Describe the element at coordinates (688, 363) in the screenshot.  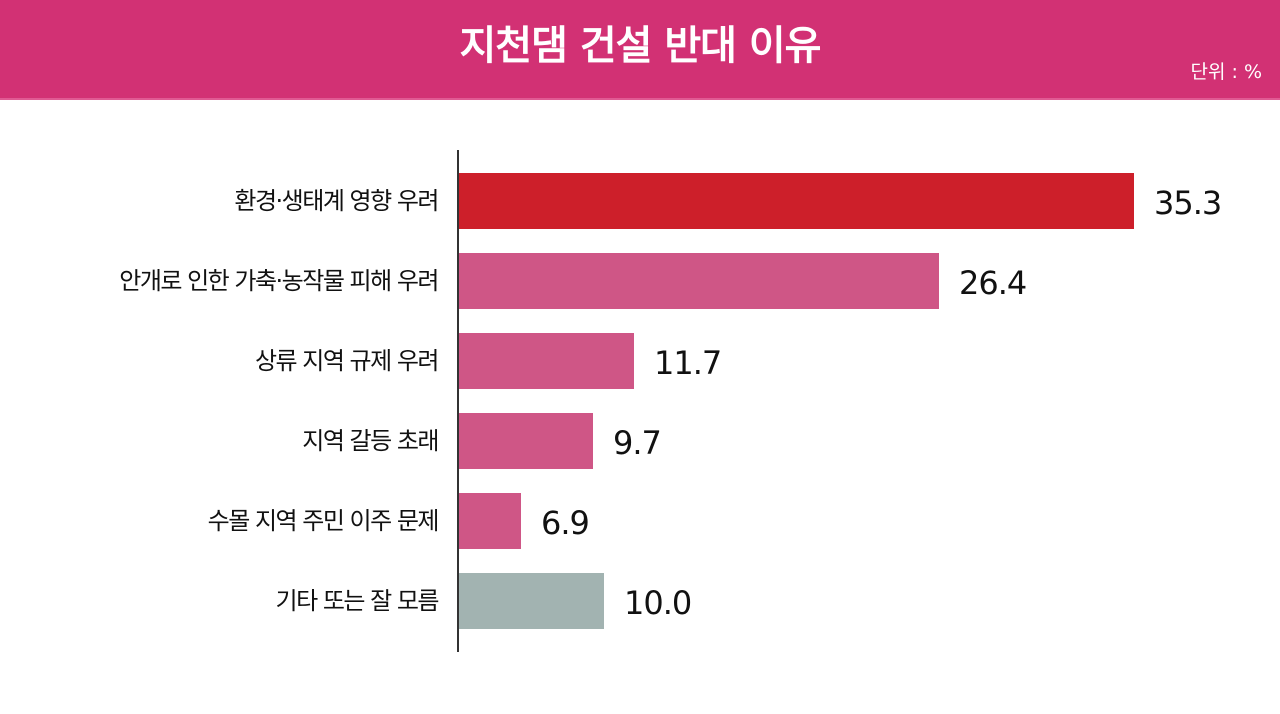
I see `bar-value-label: 11.7` at that location.